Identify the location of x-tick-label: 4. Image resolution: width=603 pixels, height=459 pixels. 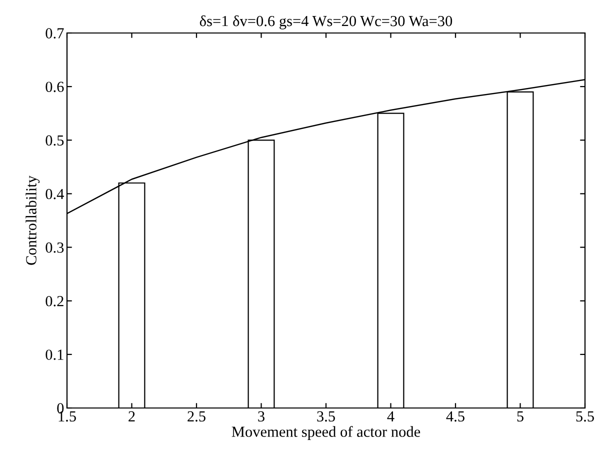
(390, 416).